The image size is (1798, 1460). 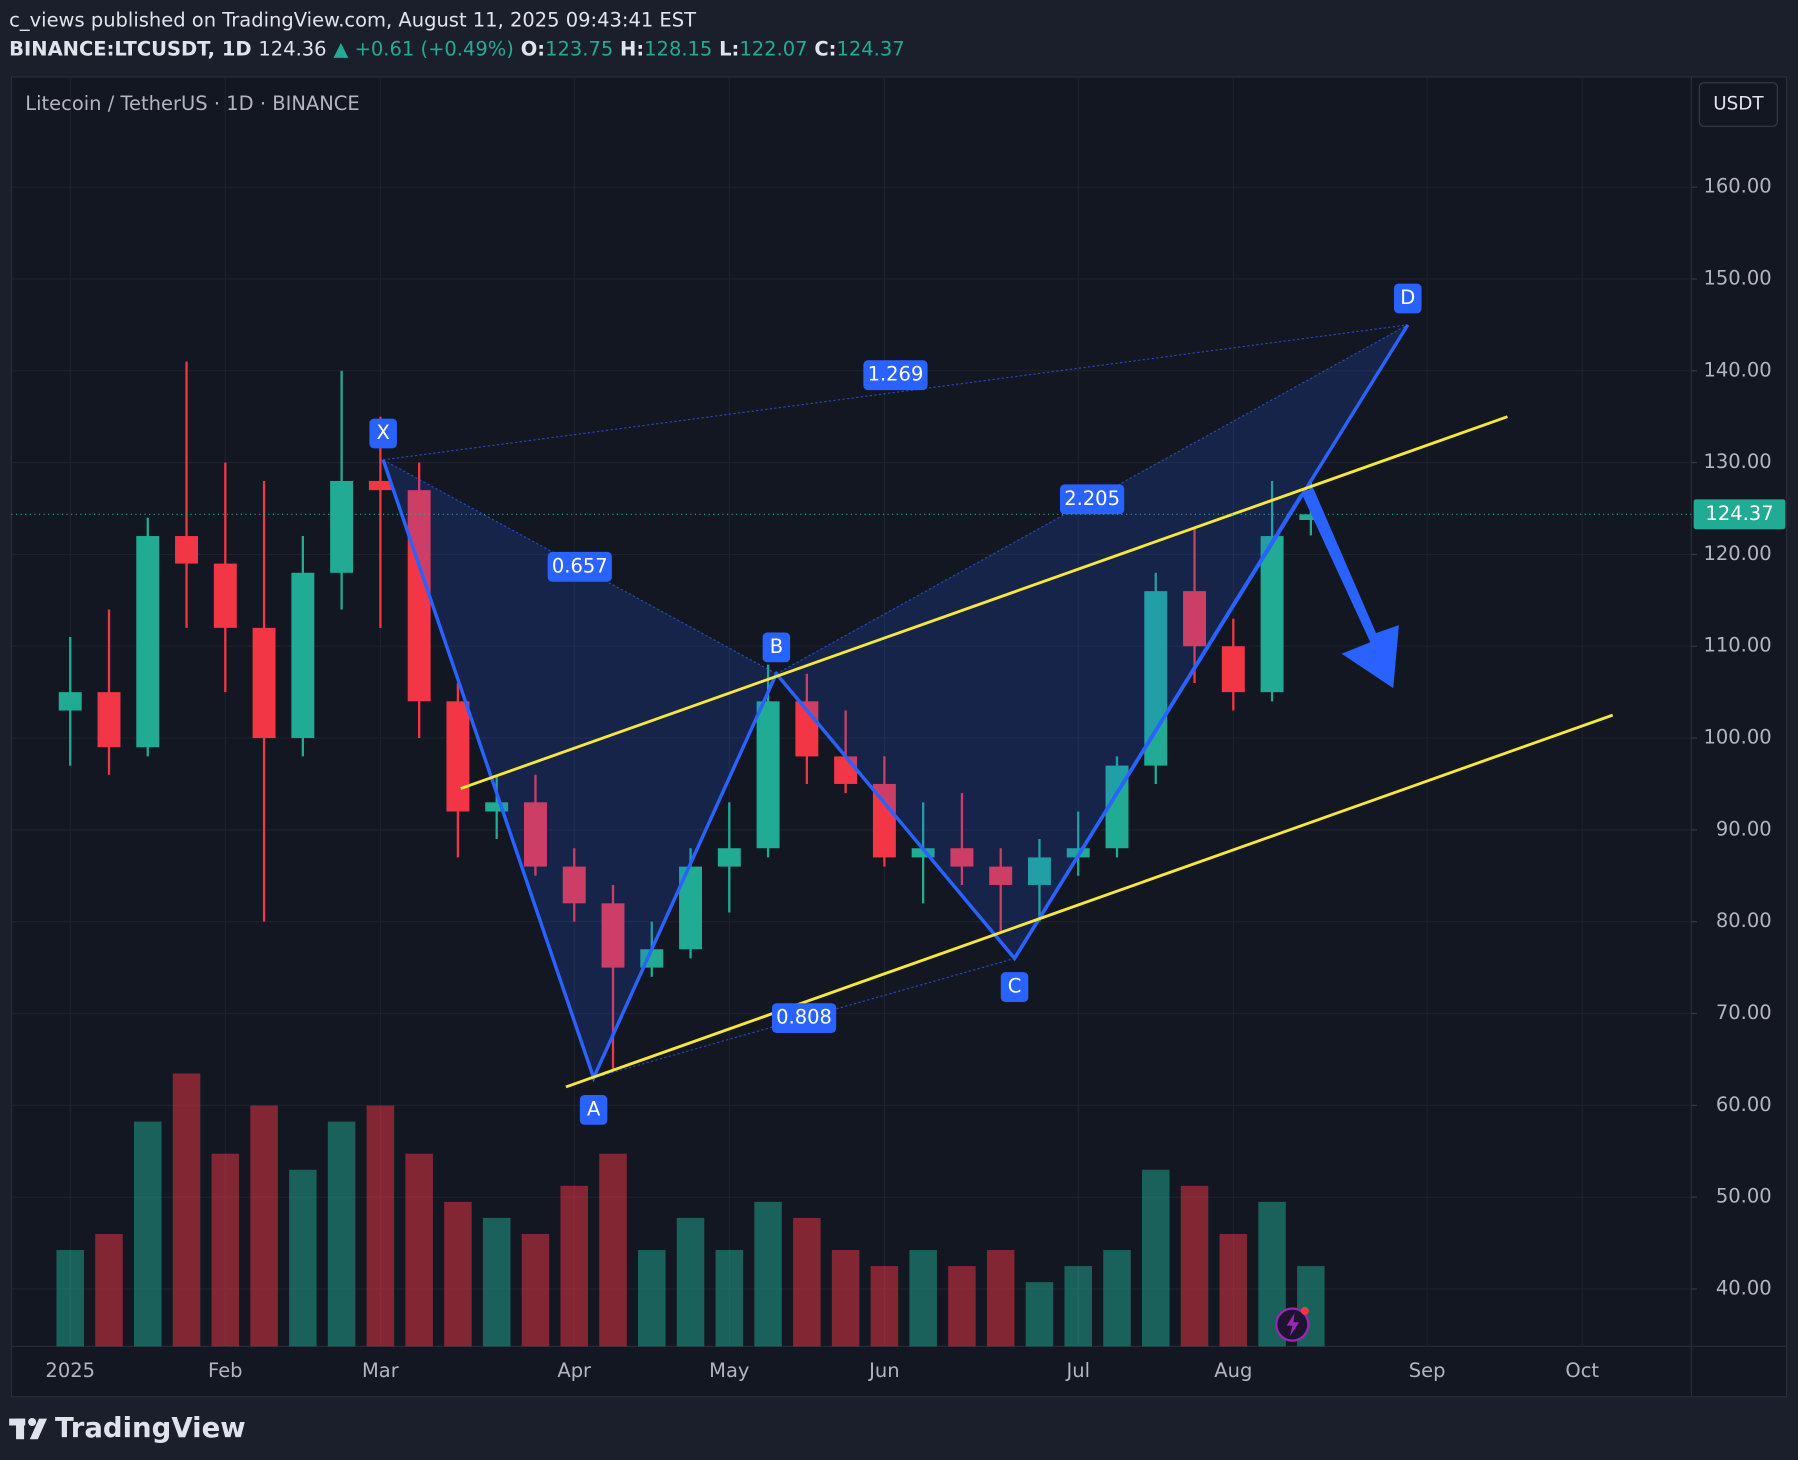 I want to click on x-tick-label: May, so click(x=729, y=1370).